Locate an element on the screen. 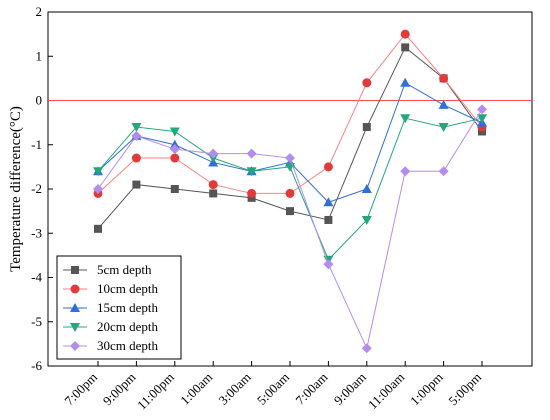 The width and height of the screenshot is (550, 420). legend-item: 15cm depth is located at coordinates (111, 307).